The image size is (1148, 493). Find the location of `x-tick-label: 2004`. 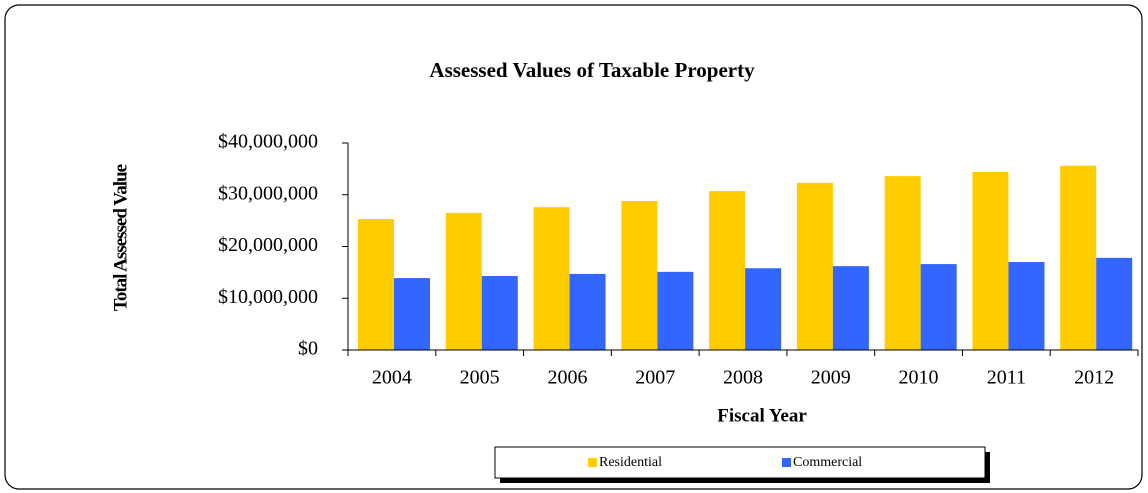

x-tick-label: 2004 is located at coordinates (392, 378).